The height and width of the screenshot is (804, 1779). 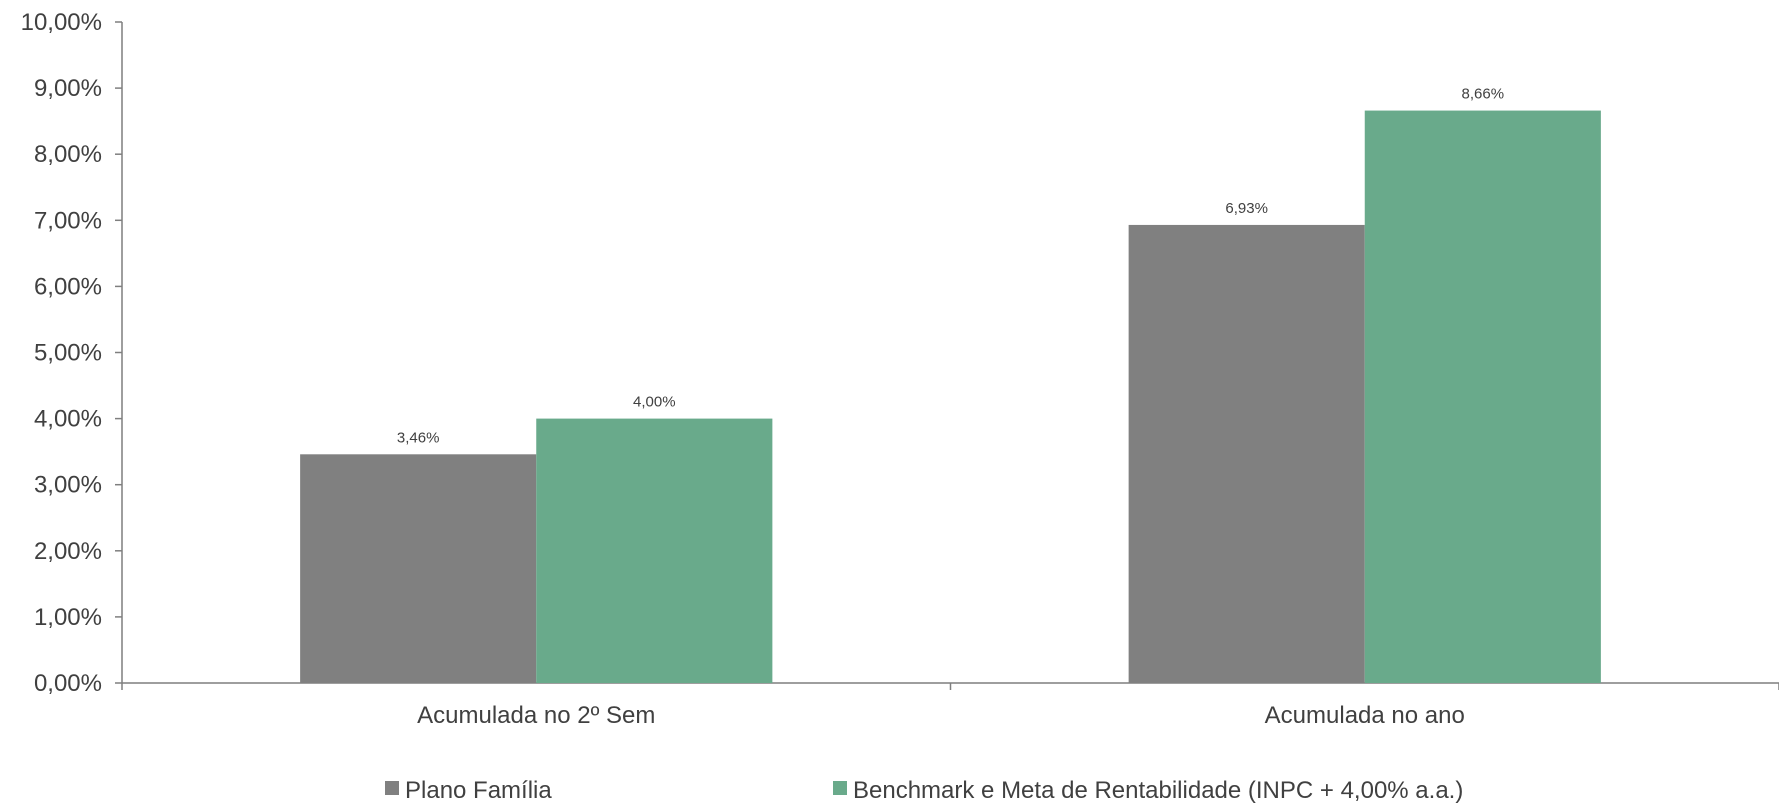 What do you see at coordinates (68, 419) in the screenshot?
I see `y-tick-label: 4,00%` at bounding box center [68, 419].